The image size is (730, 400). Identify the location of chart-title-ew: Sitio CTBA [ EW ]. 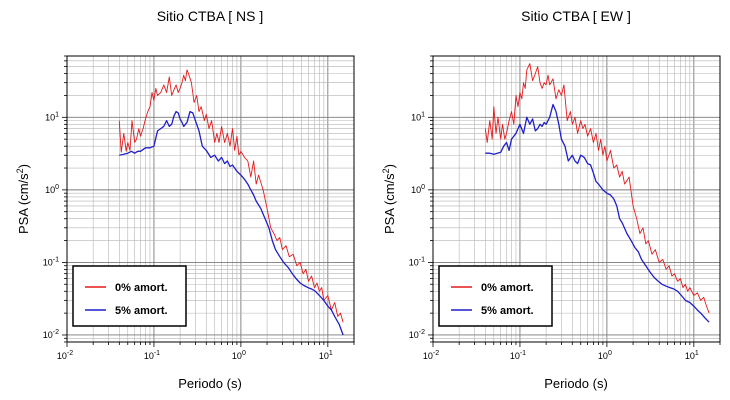
(576, 16).